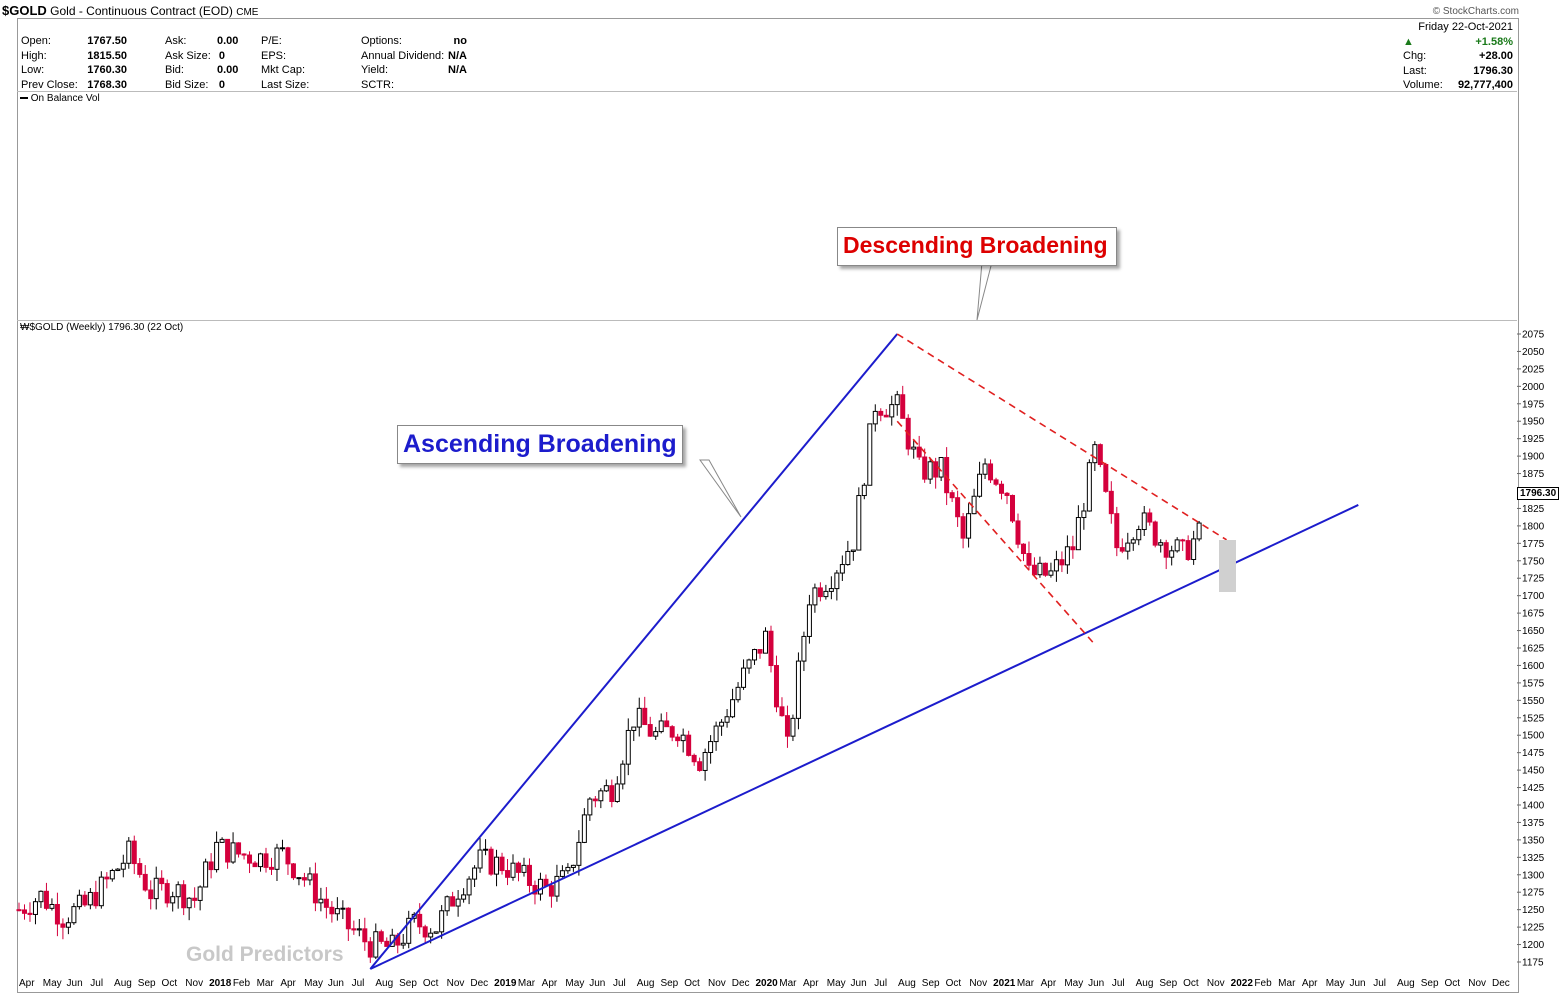  I want to click on y-tick-label: 1225, so click(1533, 928).